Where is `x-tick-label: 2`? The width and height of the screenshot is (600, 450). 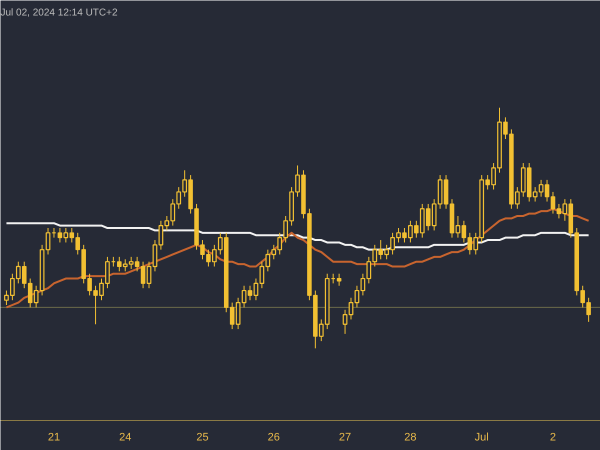 x-tick-label: 2 is located at coordinates (553, 438).